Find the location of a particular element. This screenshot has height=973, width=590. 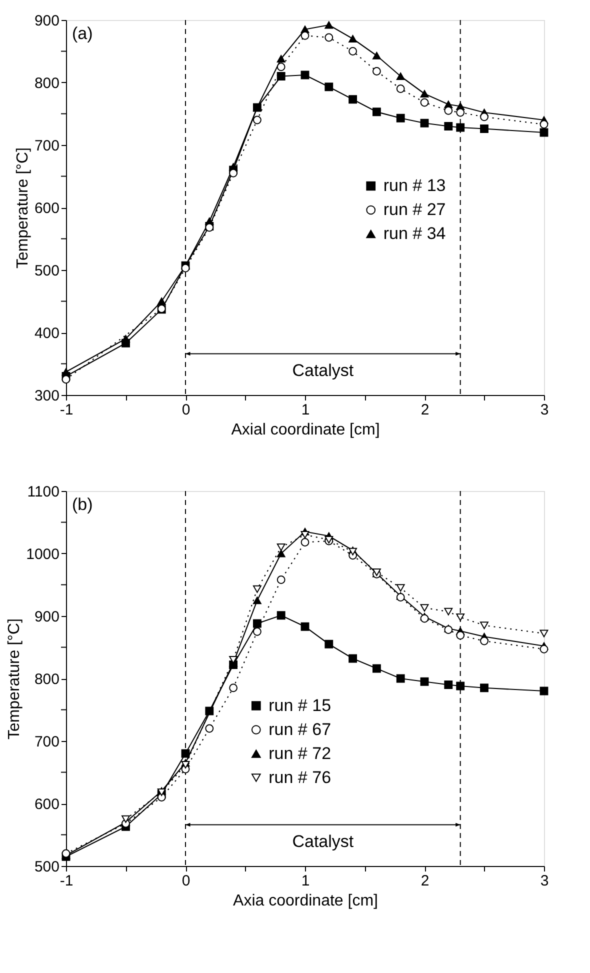

legend-label: run # 13 is located at coordinates (414, 185).